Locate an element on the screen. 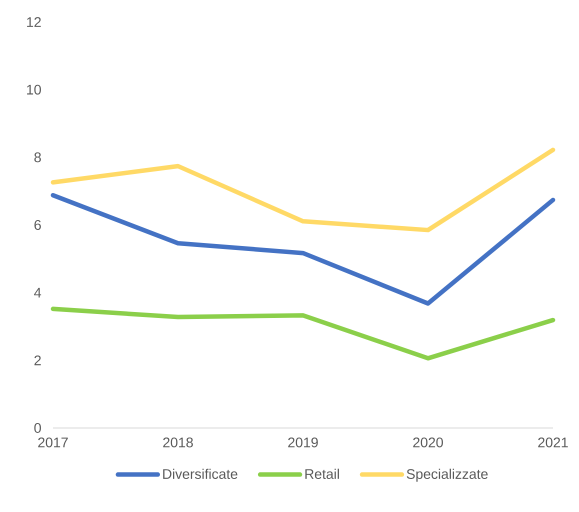 This screenshot has width=579, height=512. legend-label: Specializzate is located at coordinates (447, 475).